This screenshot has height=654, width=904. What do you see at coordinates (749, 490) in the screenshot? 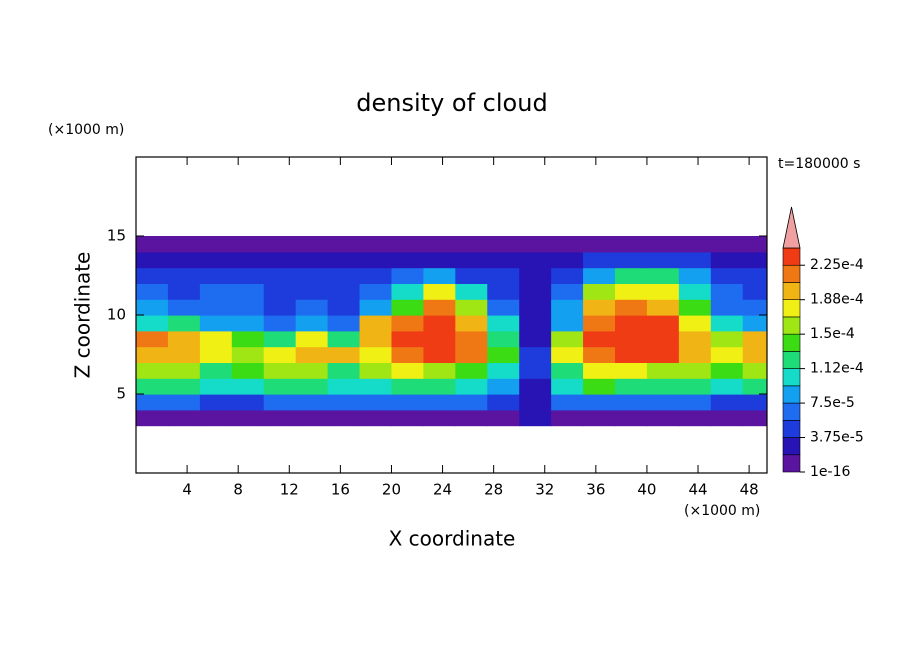
I see `x-tick-label: 48` at bounding box center [749, 490].